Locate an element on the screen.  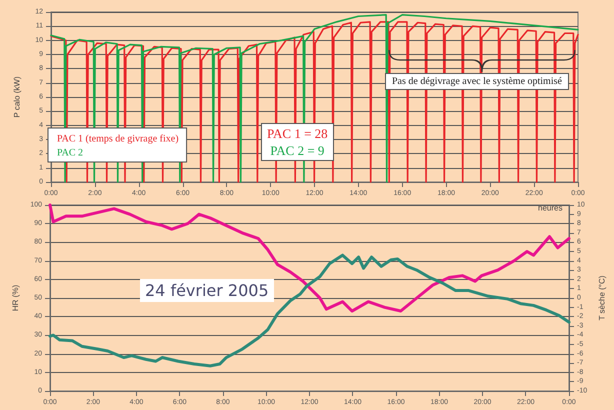
annotation: 24 février 2005 is located at coordinates (207, 290).